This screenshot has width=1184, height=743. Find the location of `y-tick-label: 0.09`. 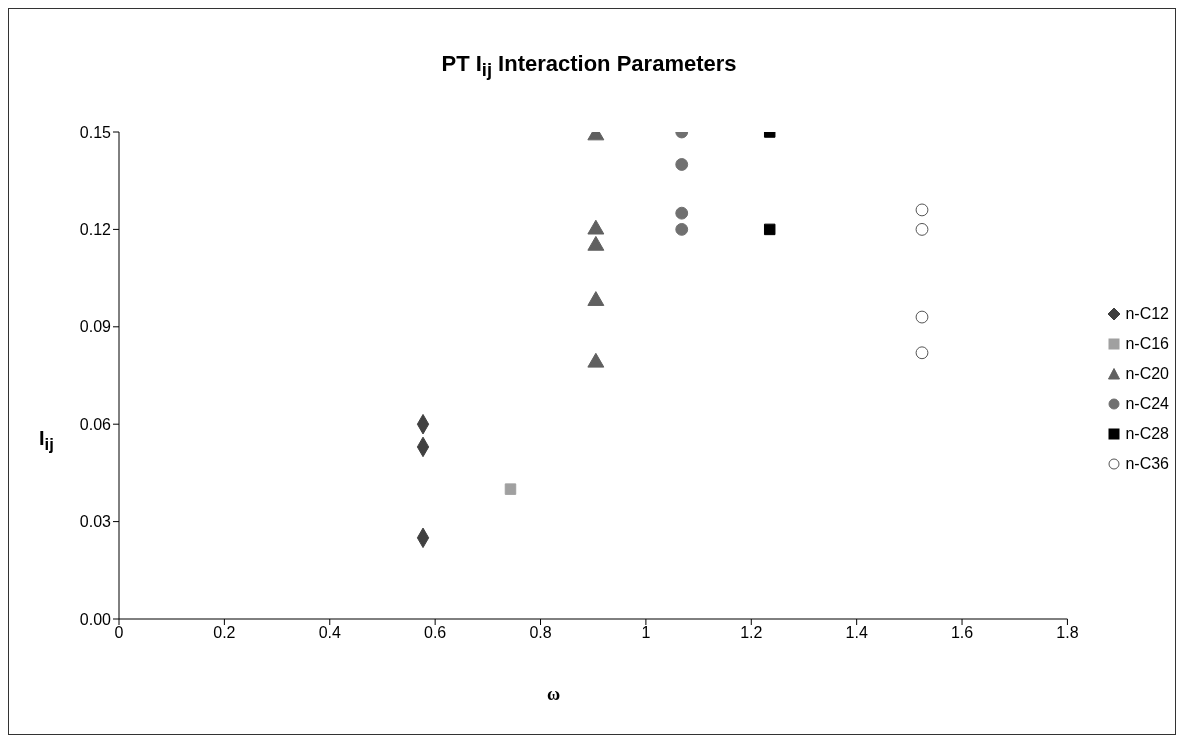

y-tick-label: 0.09 is located at coordinates (95, 327).